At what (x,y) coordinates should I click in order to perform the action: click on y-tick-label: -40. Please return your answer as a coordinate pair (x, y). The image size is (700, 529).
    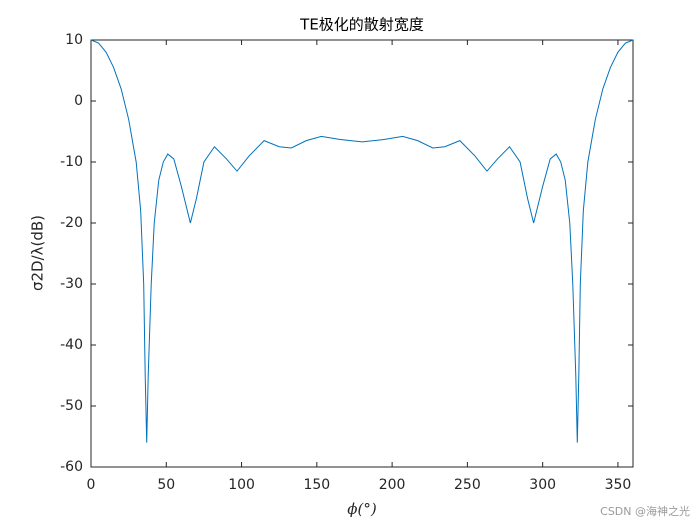
    Looking at the image, I should click on (71, 345).